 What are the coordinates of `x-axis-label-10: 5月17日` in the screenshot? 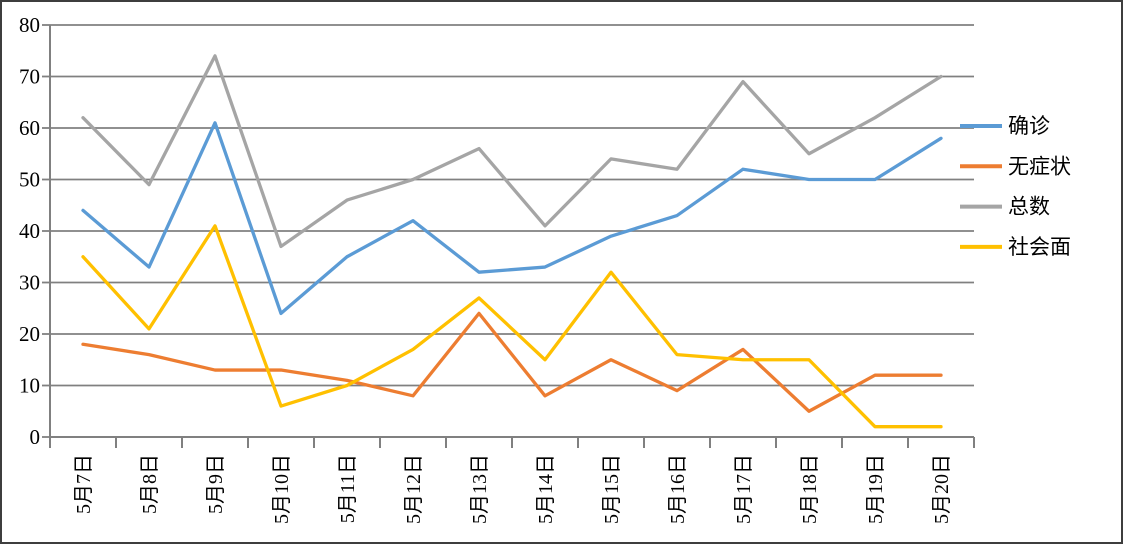 It's located at (744, 489).